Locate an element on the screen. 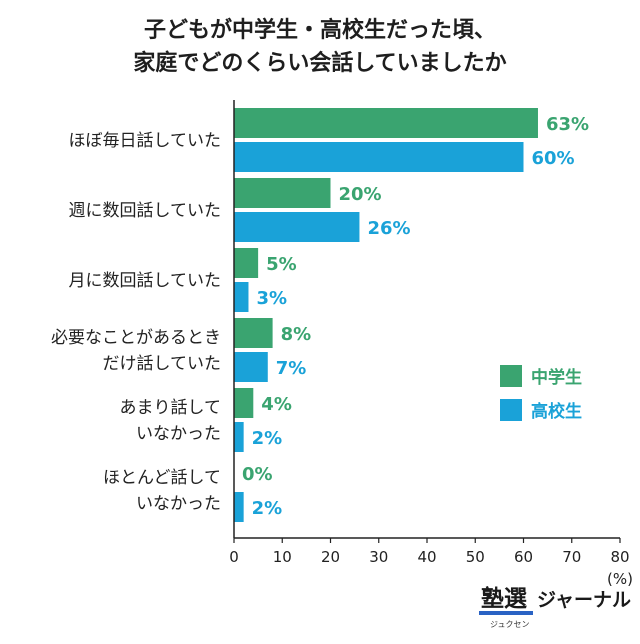 The width and height of the screenshot is (640, 644). category-label-3-line-1: だけ話していた is located at coordinates (162, 364).